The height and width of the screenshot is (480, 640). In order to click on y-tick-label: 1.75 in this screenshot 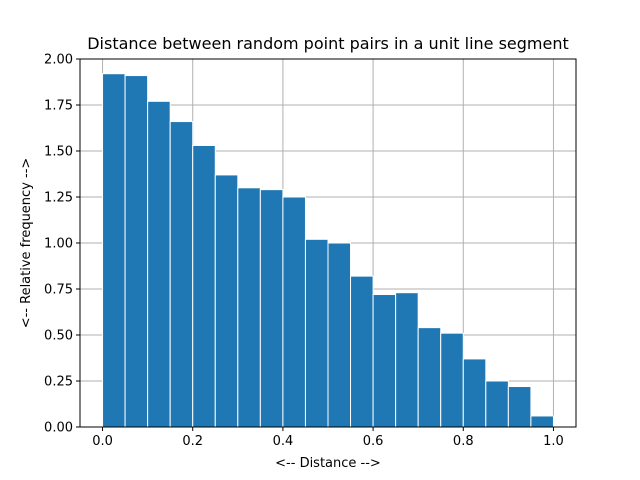, I will do `click(58, 106)`.